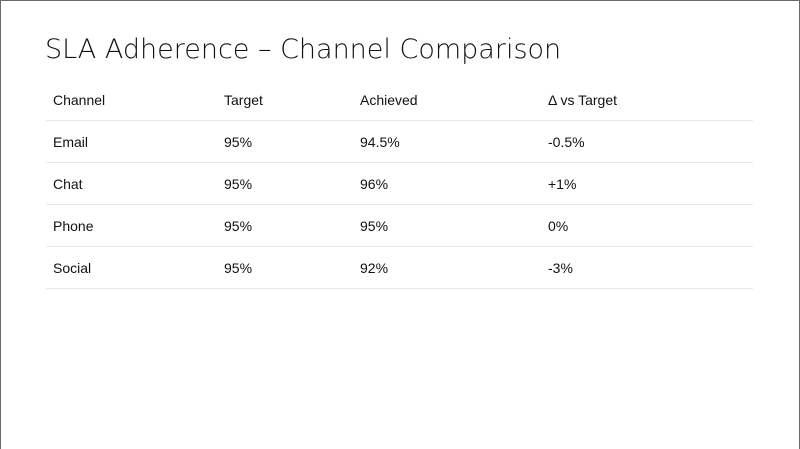 This screenshot has height=449, width=800. I want to click on table-row: Social 95% 92% -3%, so click(399, 267).